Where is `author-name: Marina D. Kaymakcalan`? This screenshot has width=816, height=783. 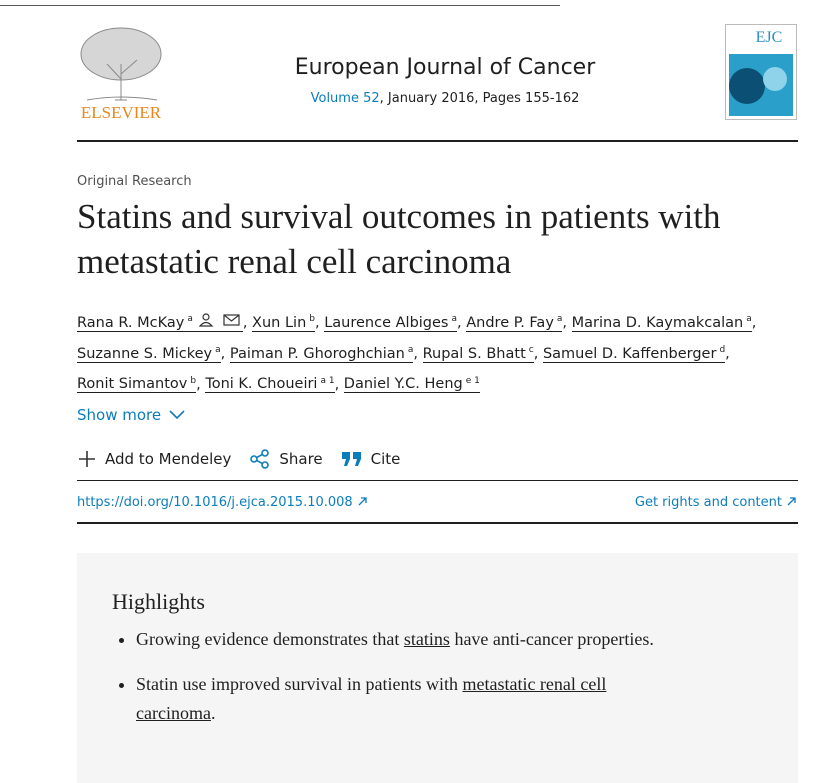
author-name: Marina D. Kaymakcalan is located at coordinates (657, 322).